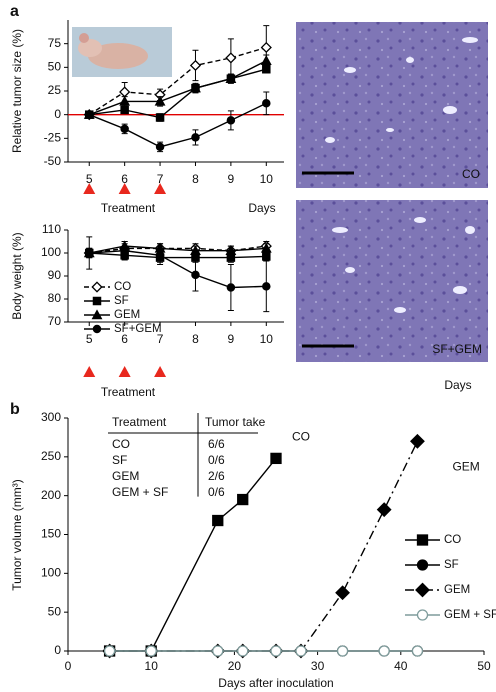 The height and width of the screenshot is (692, 496). What do you see at coordinates (301, 437) in the screenshot?
I see `series-end-label: CO` at bounding box center [301, 437].